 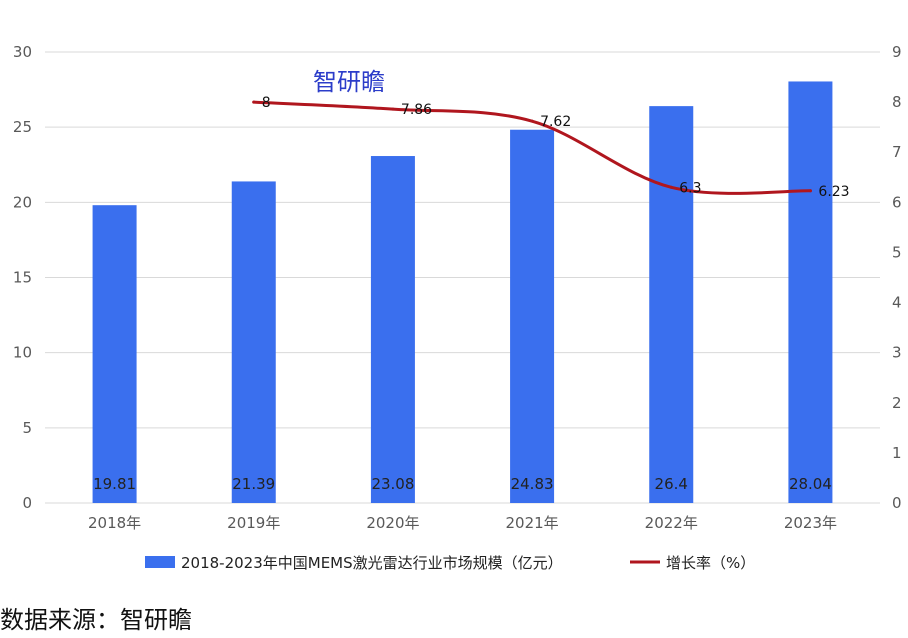 I want to click on right-tick-label: 7, so click(x=897, y=152).